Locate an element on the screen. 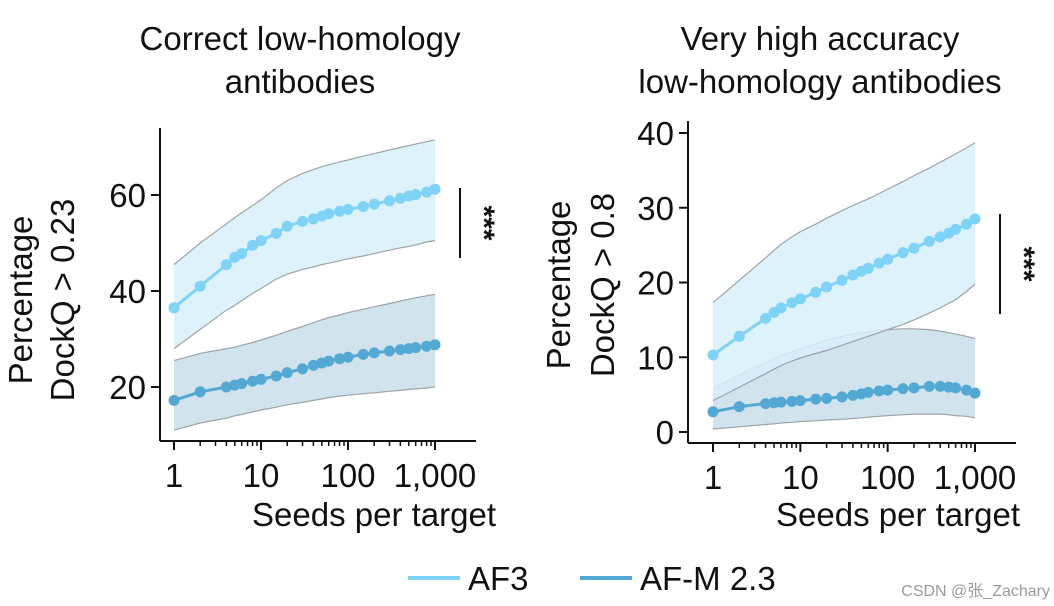  panel-1-af3-confidence-band is located at coordinates (304, 244).